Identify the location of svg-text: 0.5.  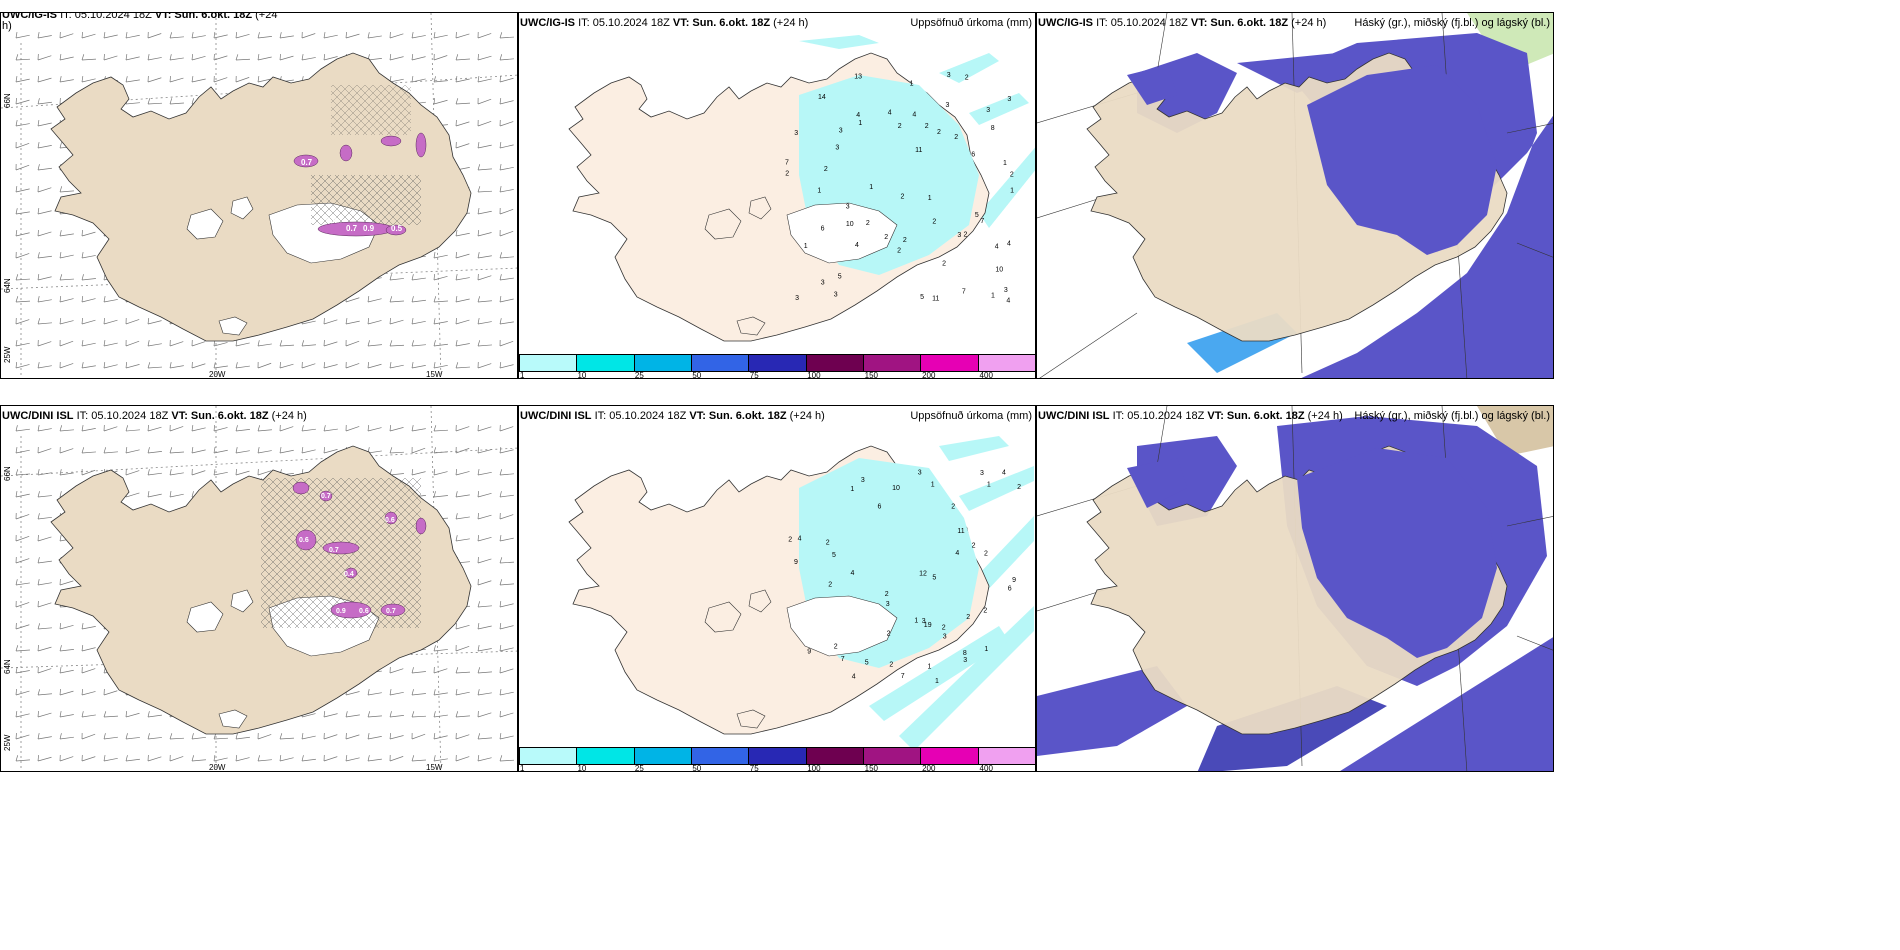
(397, 228).